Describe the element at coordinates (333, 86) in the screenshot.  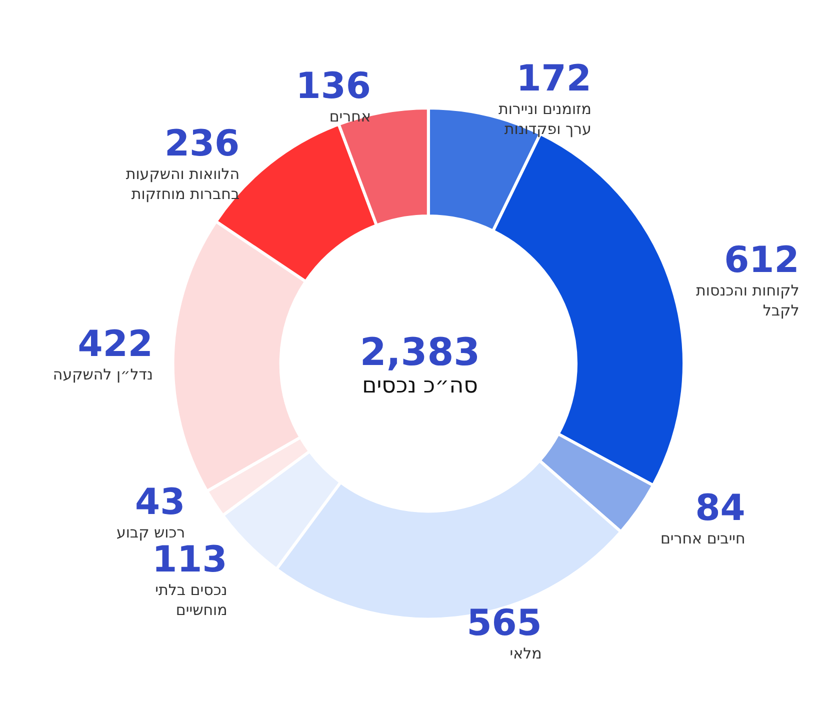
I see `data-label: 136` at that location.